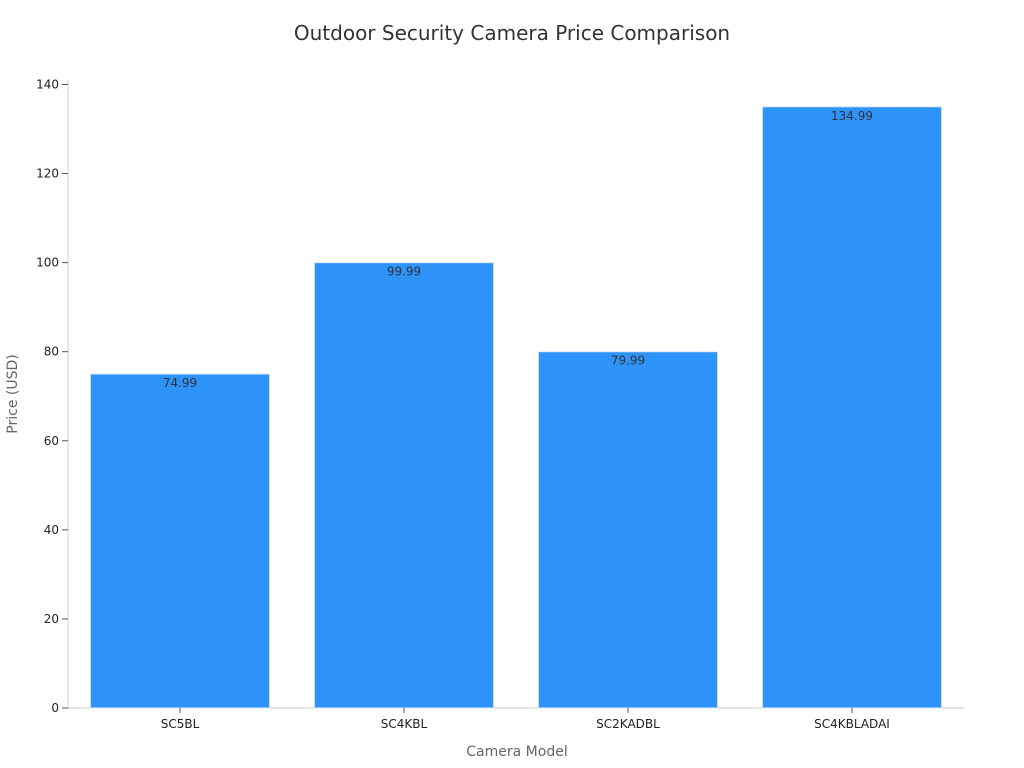  What do you see at coordinates (852, 724) in the screenshot?
I see `x-tick-label: SC4KBLADAI` at bounding box center [852, 724].